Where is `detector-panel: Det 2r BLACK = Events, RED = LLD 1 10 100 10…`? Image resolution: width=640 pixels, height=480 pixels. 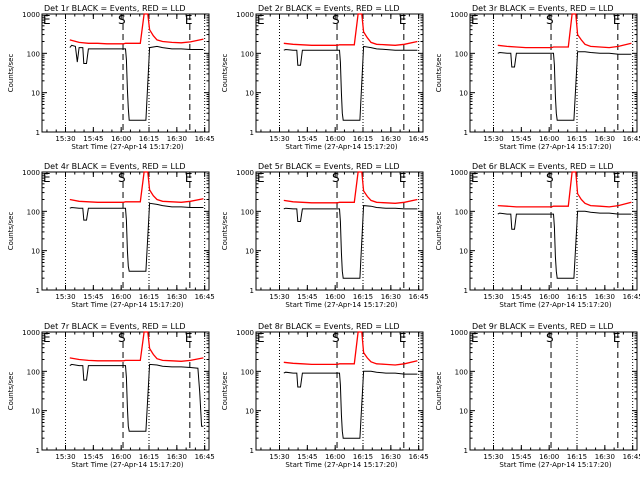
detector-panel: Det 2r BLACK = Events, RED = LLD 1 10 100 10… is located at coordinates (325, 77).